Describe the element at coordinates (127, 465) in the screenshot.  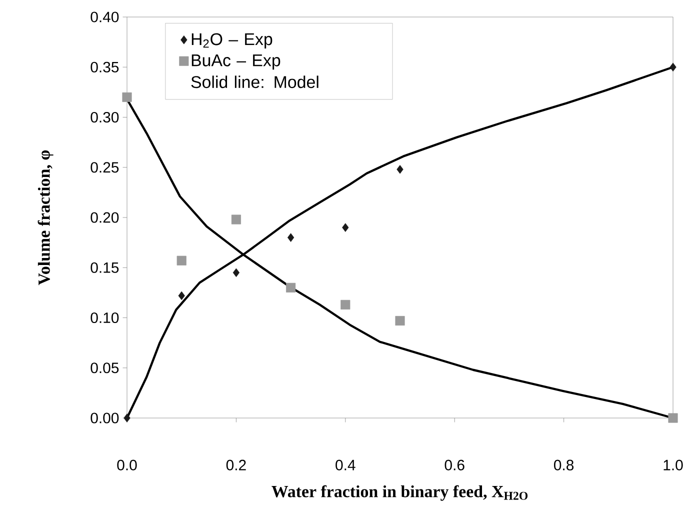
I see `x-tick-label: 0.0` at that location.